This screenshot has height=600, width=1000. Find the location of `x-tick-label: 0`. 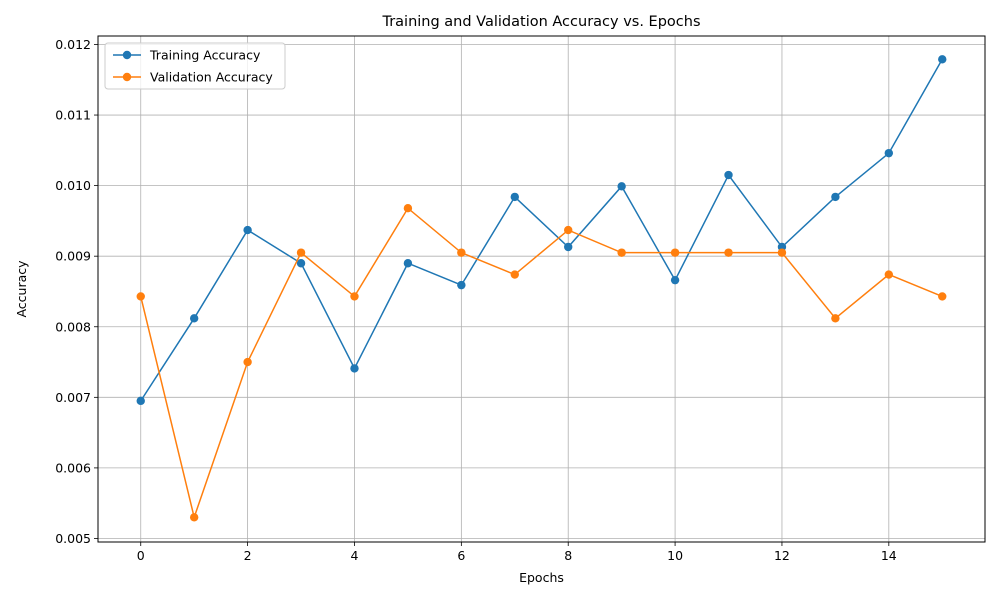

x-tick-label: 0 is located at coordinates (141, 555).